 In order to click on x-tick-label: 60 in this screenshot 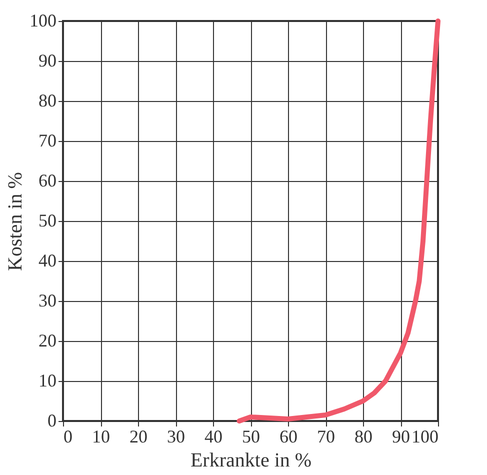, I will do `click(289, 436)`.